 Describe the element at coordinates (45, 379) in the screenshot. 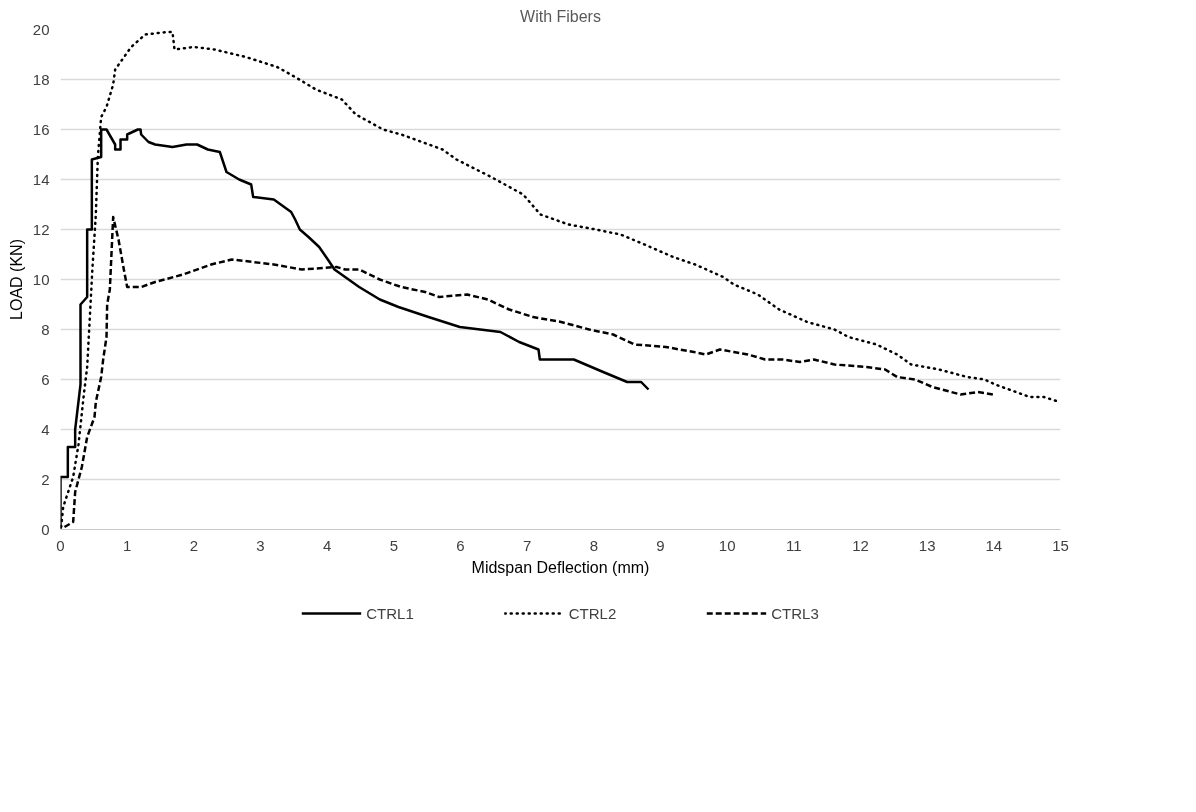

I see `y-tick-label: 6` at that location.